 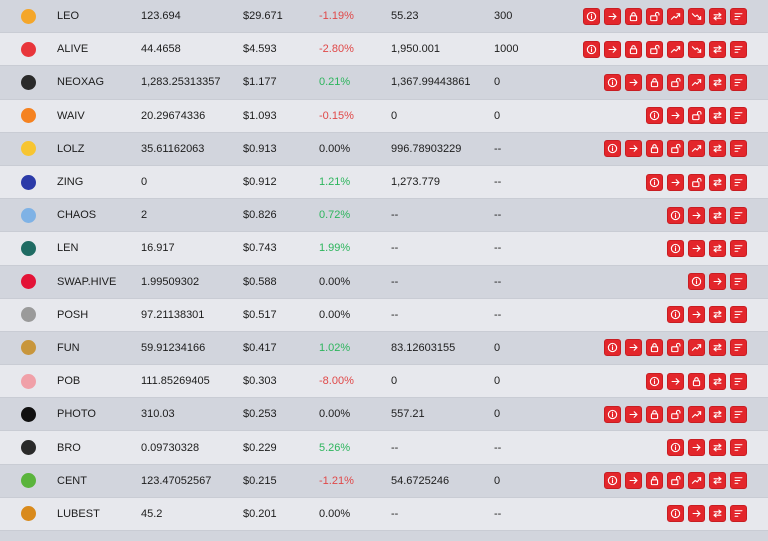 I want to click on stake-icon, so click(x=654, y=149).